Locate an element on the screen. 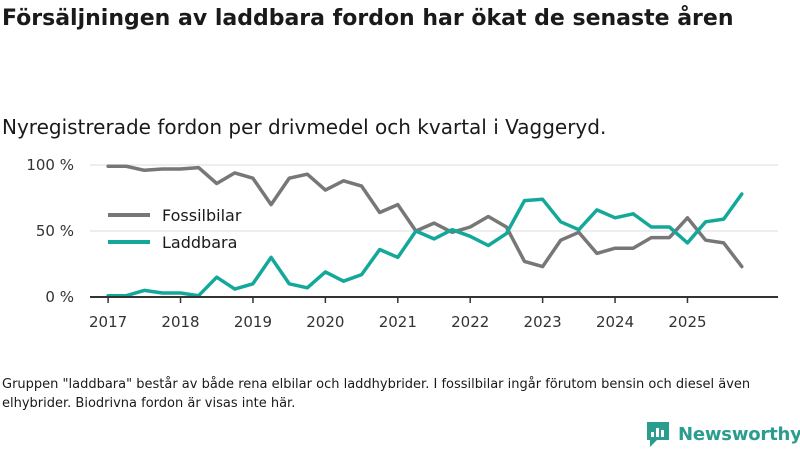 The width and height of the screenshot is (800, 450). y-axis-ticks: 0 % 50 % 100 % is located at coordinates (50, 231).